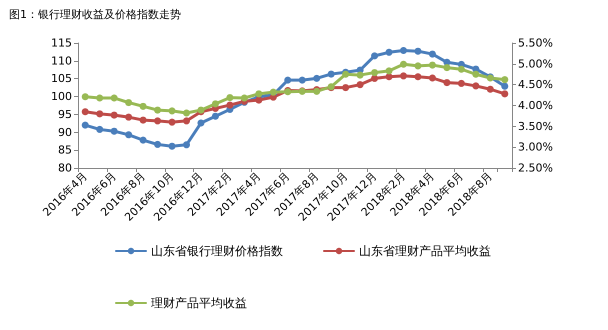 The image size is (608, 330). What do you see at coordinates (535, 85) in the screenshot?
I see `y2-tick-label: 4.50%` at bounding box center [535, 85].